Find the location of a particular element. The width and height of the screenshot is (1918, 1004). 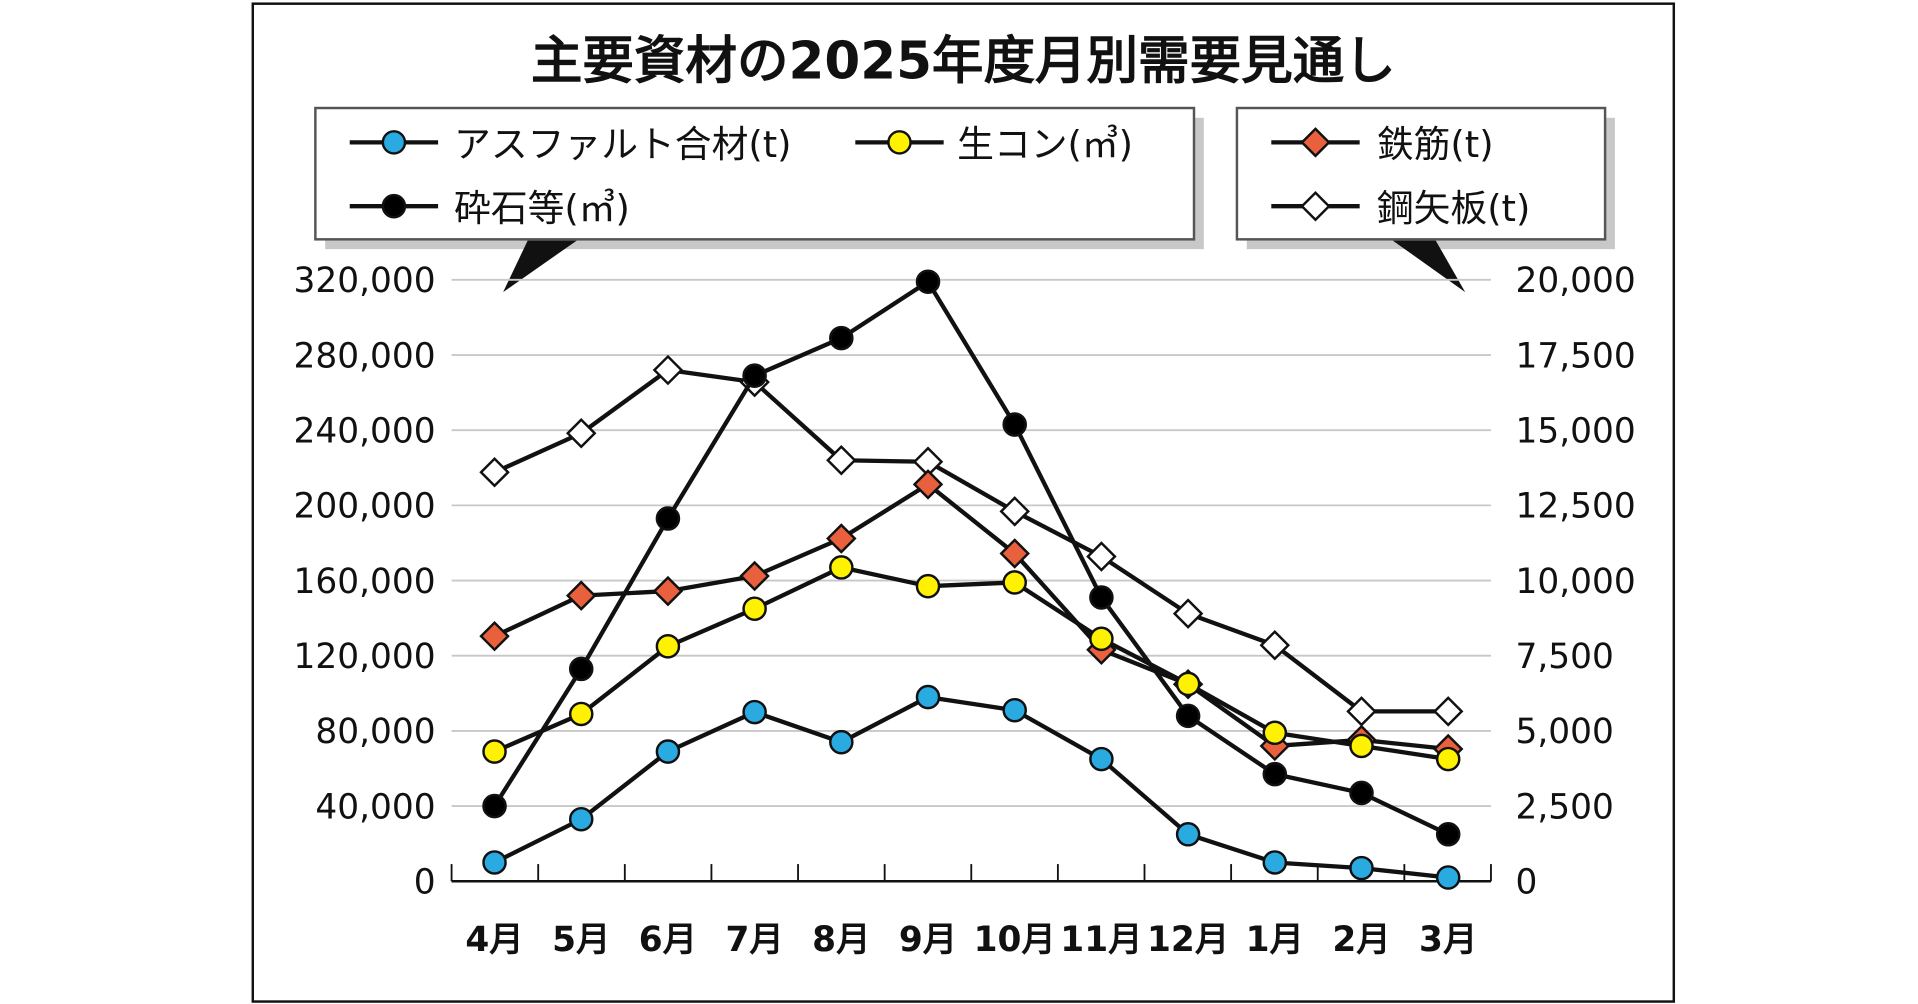

y-left-tick-label: 120,000 is located at coordinates (365, 657).